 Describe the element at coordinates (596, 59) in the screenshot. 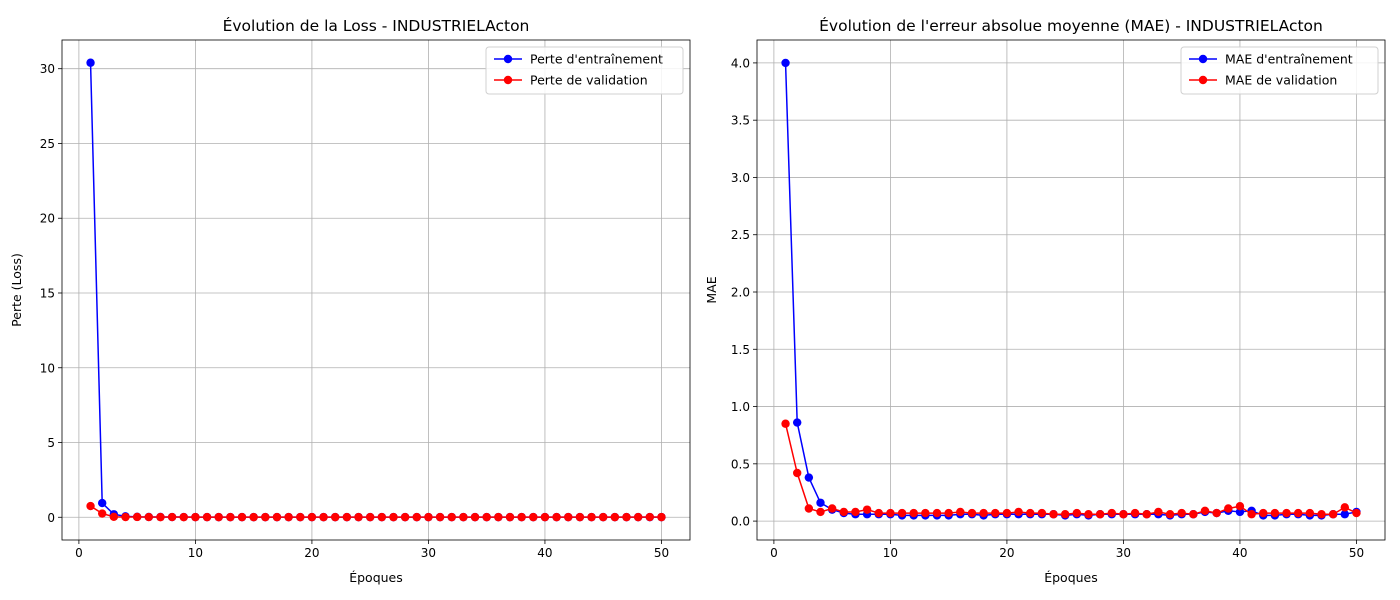

I see `legend-label: Perte d'entraînement` at that location.